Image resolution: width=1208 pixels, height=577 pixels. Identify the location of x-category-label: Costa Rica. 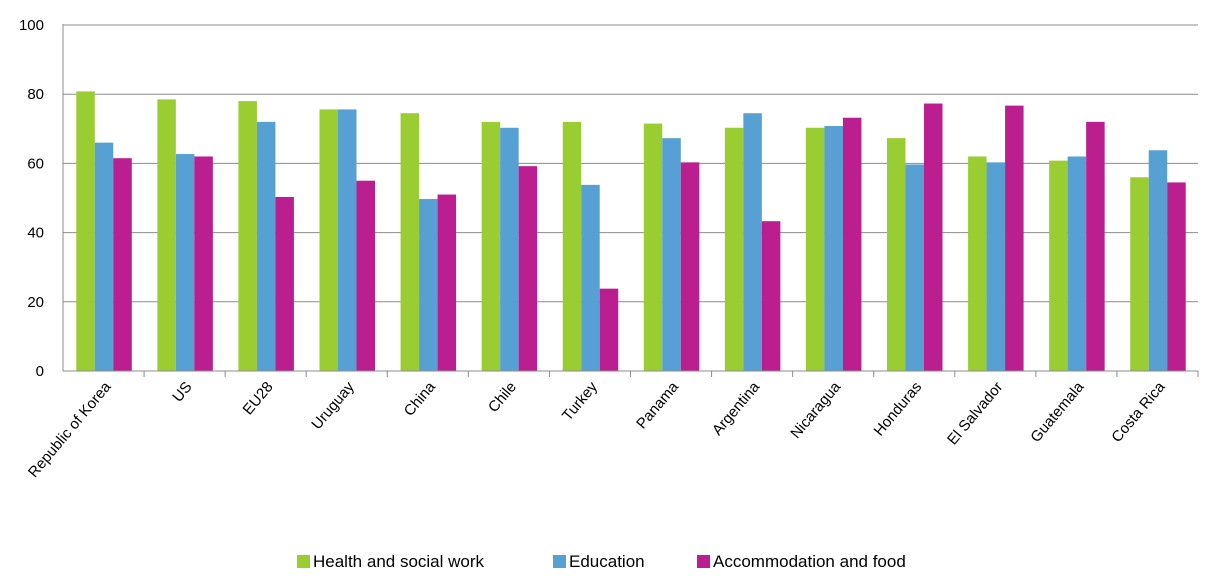
(1138, 412).